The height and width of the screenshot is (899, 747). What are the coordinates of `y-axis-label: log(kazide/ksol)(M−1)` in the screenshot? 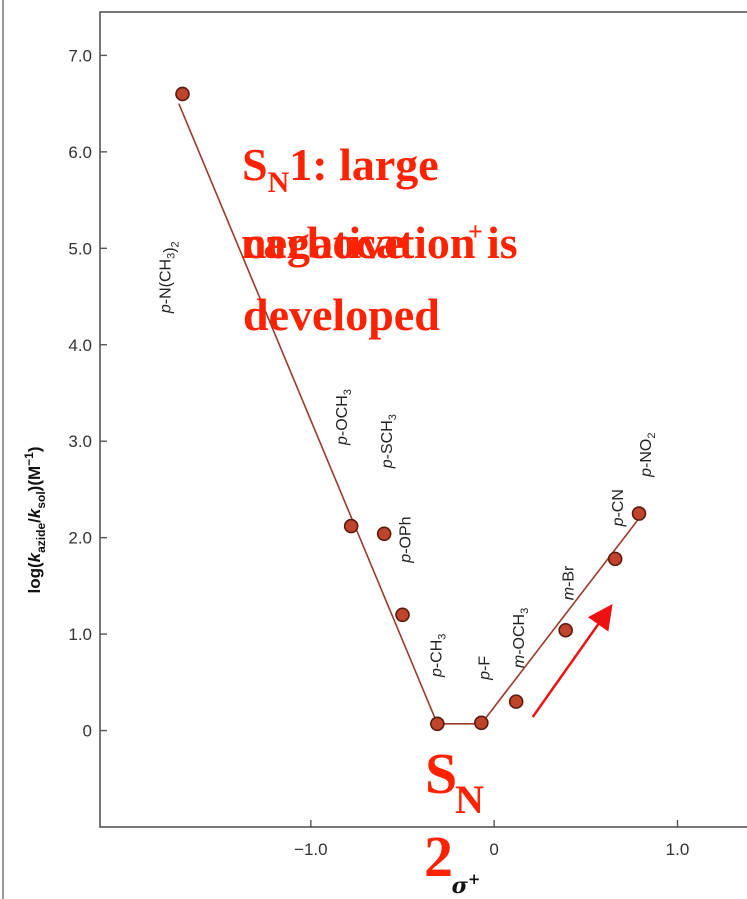 It's located at (35, 519).